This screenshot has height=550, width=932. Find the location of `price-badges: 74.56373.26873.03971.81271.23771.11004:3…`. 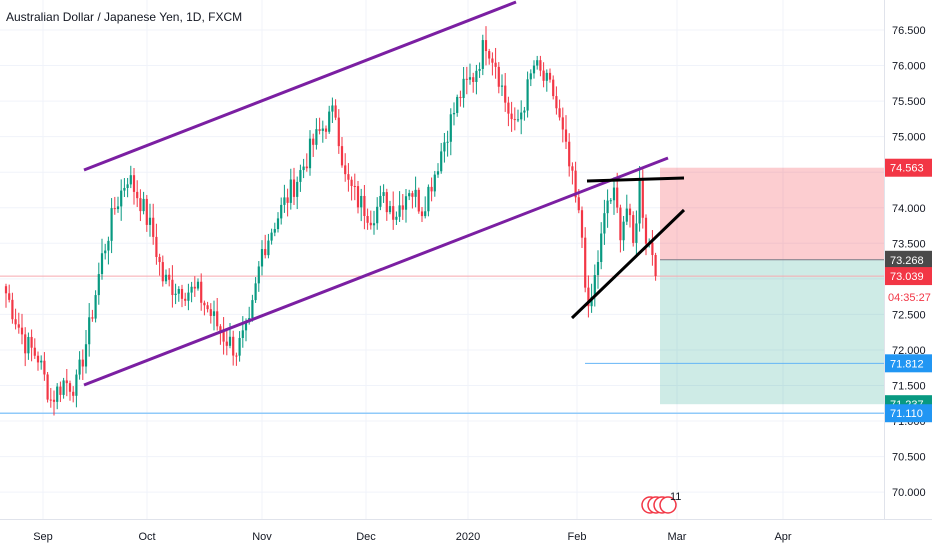

price-badges: 74.56373.26873.03971.81271.23771.11004:3… is located at coordinates (908, 290).